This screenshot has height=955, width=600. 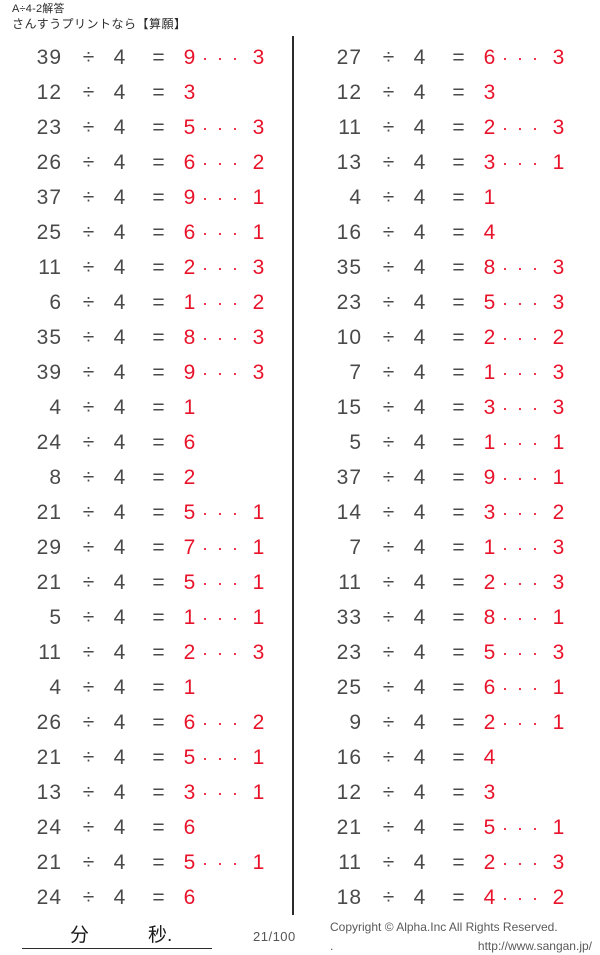 I want to click on dividend-value: 10, so click(x=349, y=337).